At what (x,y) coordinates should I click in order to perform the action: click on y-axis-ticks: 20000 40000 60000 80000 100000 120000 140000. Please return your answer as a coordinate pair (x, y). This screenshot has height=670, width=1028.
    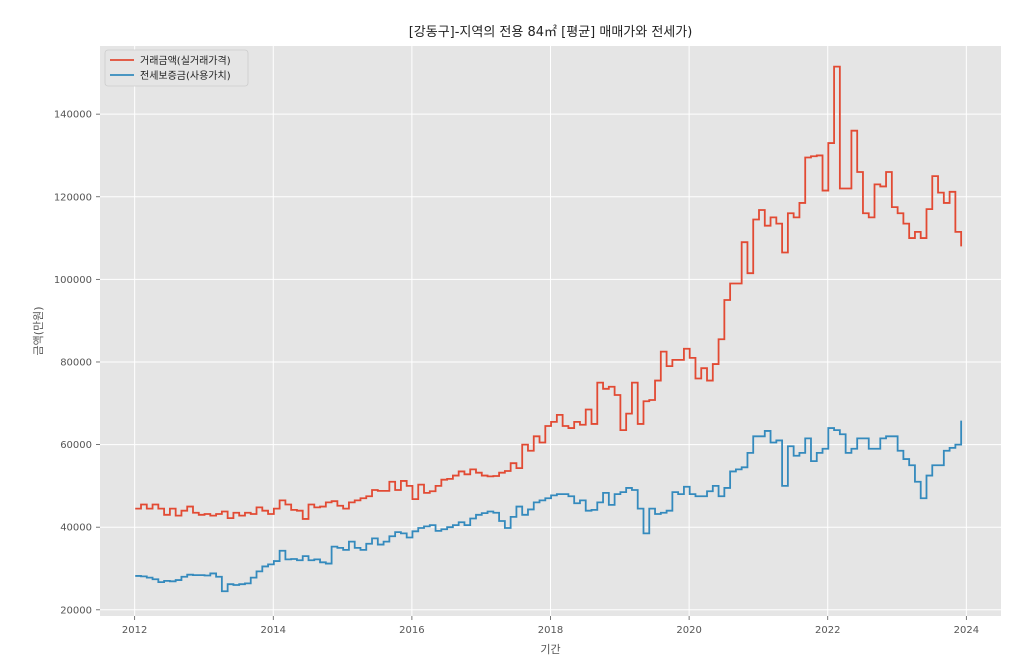
    Looking at the image, I should click on (77, 363).